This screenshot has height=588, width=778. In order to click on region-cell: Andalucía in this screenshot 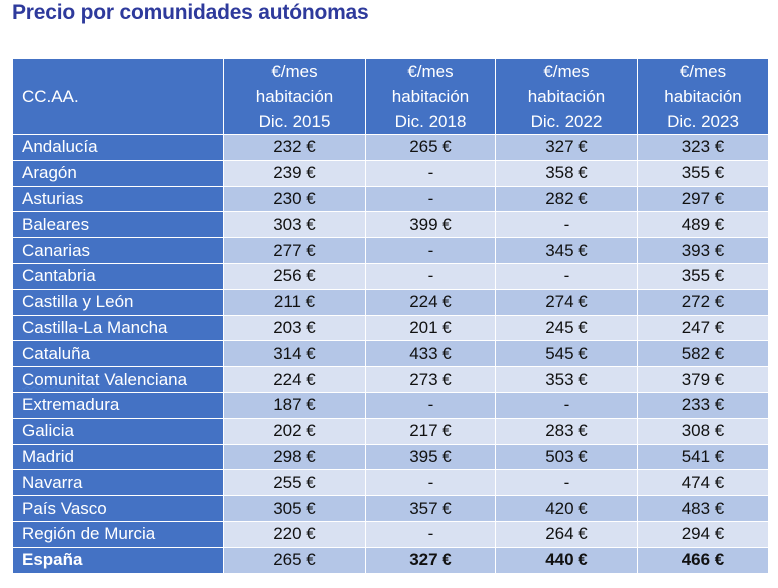, I will do `click(118, 147)`.